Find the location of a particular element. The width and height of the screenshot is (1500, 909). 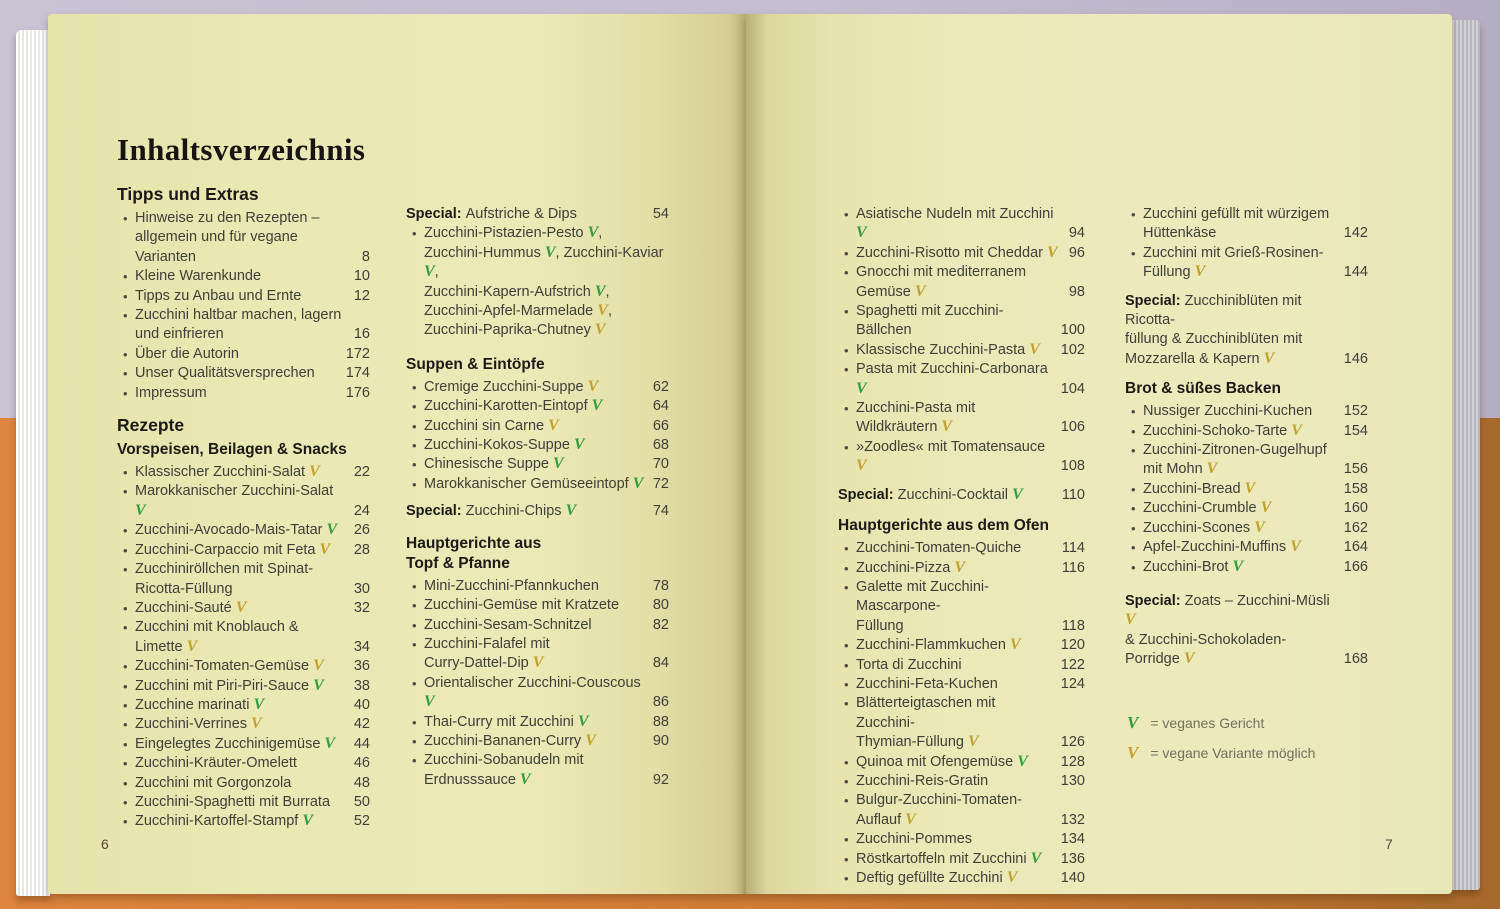

entry-title: Zucchini-Spaghetti mit Burrata is located at coordinates (233, 801).